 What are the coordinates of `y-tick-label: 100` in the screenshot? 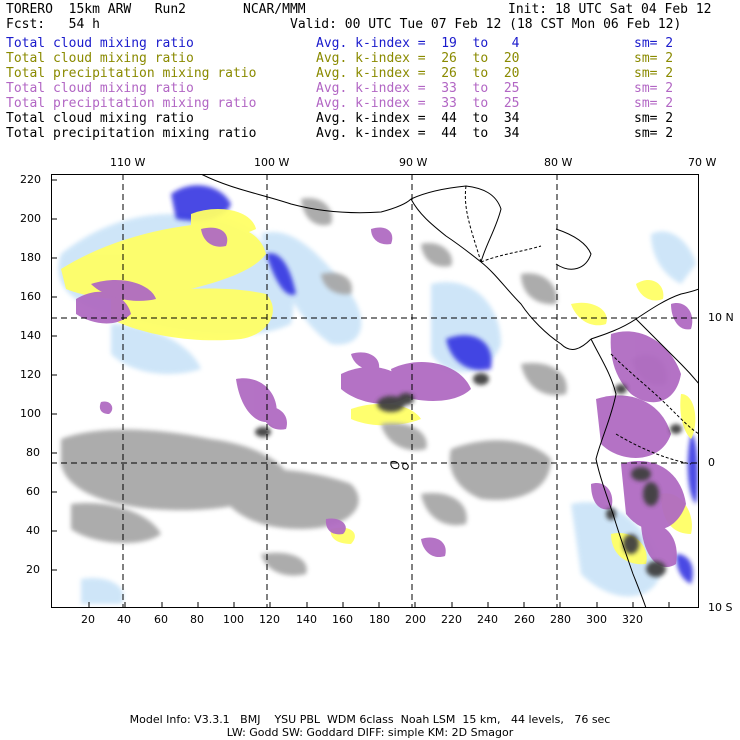 It's located at (30, 413).